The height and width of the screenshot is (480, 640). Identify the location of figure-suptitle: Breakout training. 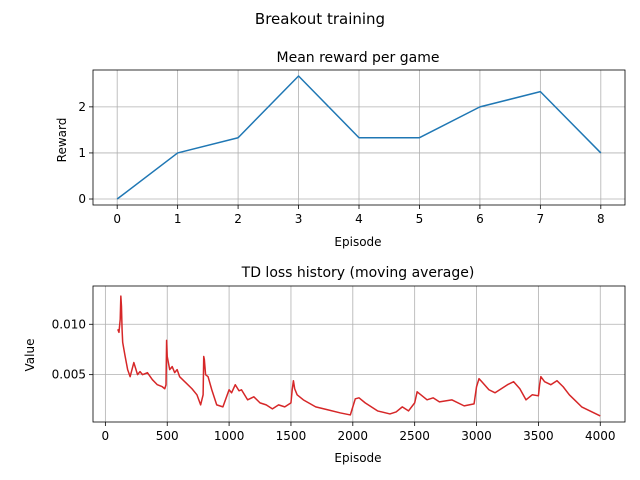
(320, 19).